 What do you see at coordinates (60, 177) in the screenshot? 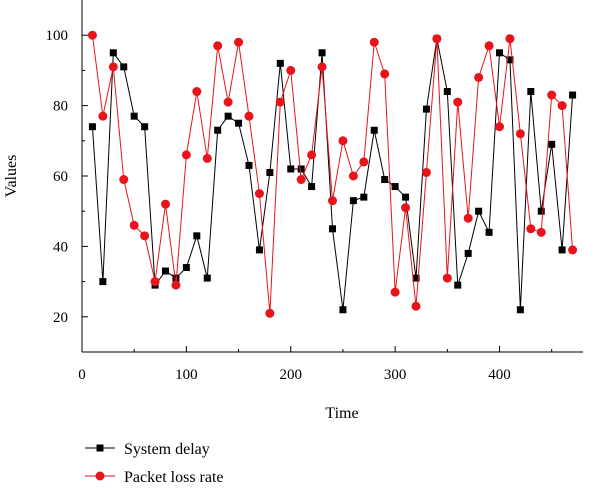
I see `y-tick-label: 60` at bounding box center [60, 177].